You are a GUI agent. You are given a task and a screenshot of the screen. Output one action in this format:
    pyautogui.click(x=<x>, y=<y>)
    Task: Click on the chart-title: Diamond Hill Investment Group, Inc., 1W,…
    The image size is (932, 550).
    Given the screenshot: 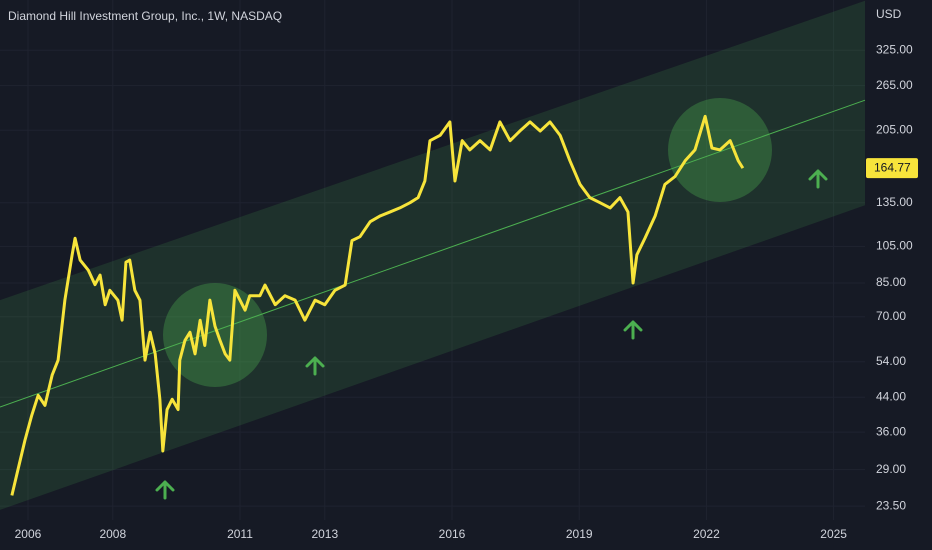 What is the action you would take?
    pyautogui.click(x=145, y=16)
    